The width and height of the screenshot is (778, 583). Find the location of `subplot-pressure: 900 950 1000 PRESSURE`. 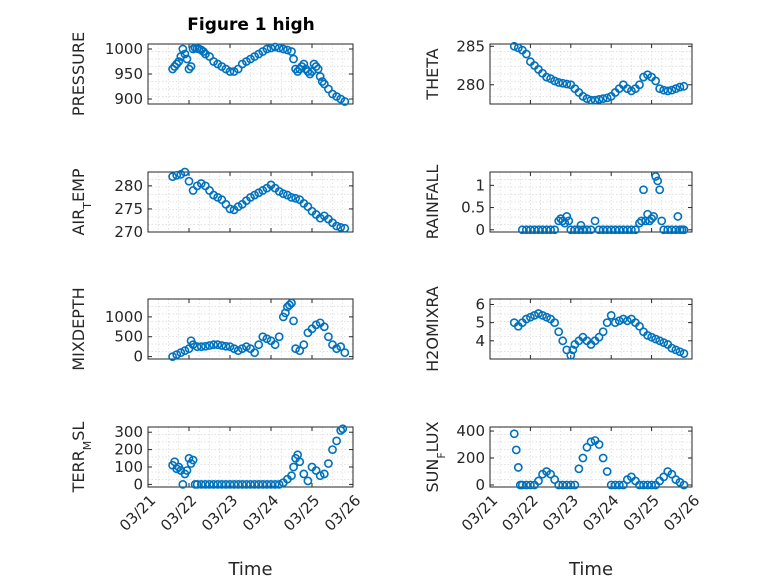

subplot-pressure: 900 950 1000 PRESSURE is located at coordinates (211, 74).